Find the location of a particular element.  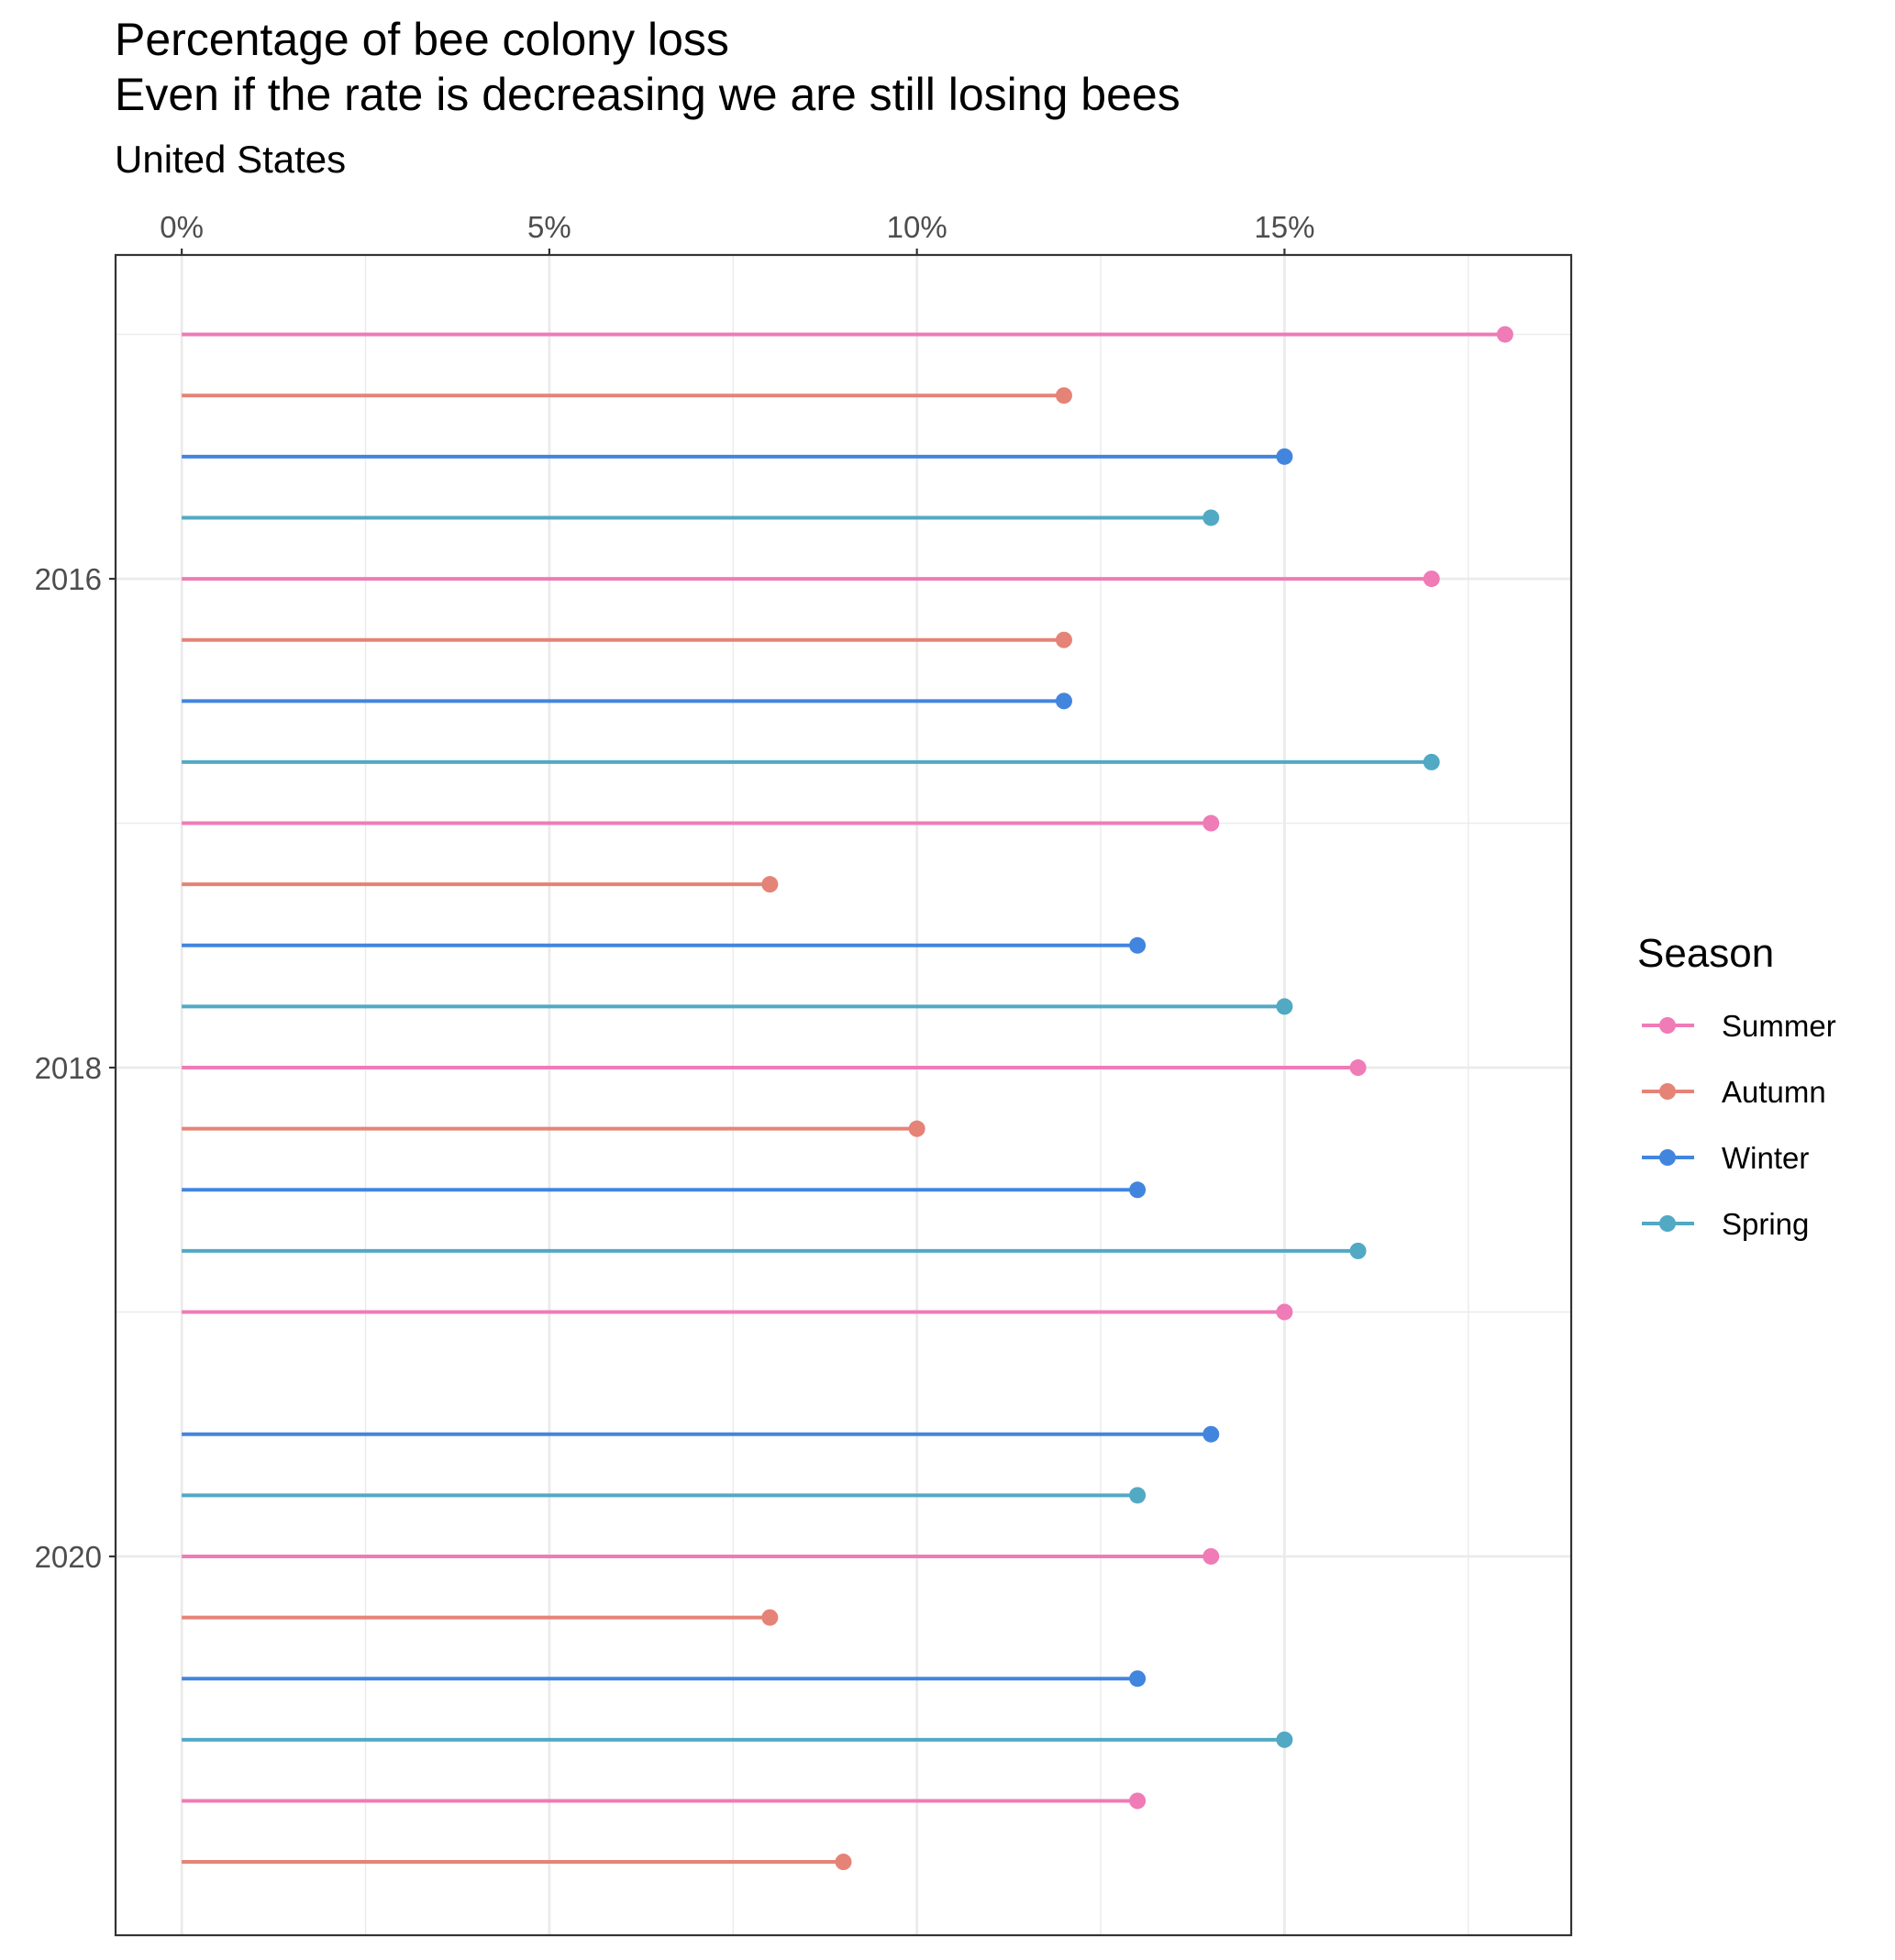

y-tick-label: 2018 is located at coordinates (68, 1068).